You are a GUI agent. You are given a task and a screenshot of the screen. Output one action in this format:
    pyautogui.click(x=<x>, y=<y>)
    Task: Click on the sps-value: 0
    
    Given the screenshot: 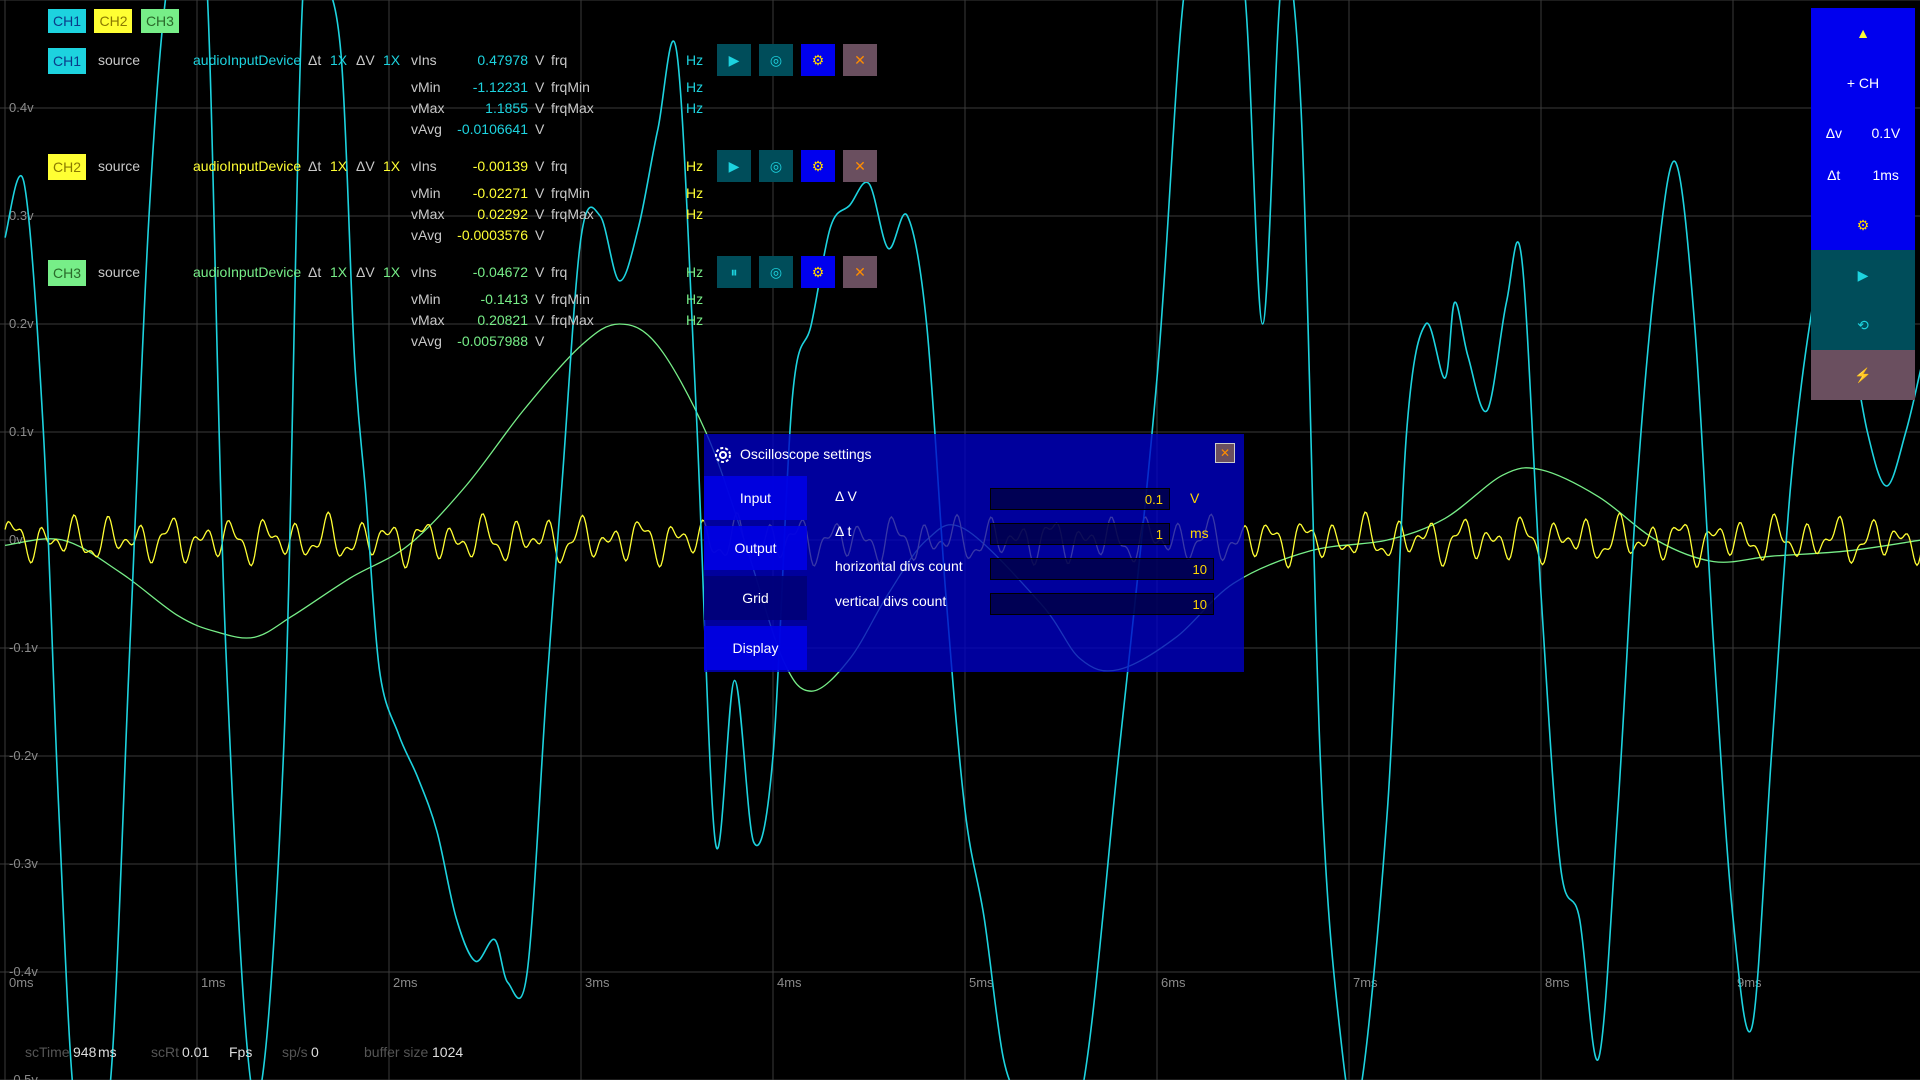 What is the action you would take?
    pyautogui.click(x=315, y=1052)
    